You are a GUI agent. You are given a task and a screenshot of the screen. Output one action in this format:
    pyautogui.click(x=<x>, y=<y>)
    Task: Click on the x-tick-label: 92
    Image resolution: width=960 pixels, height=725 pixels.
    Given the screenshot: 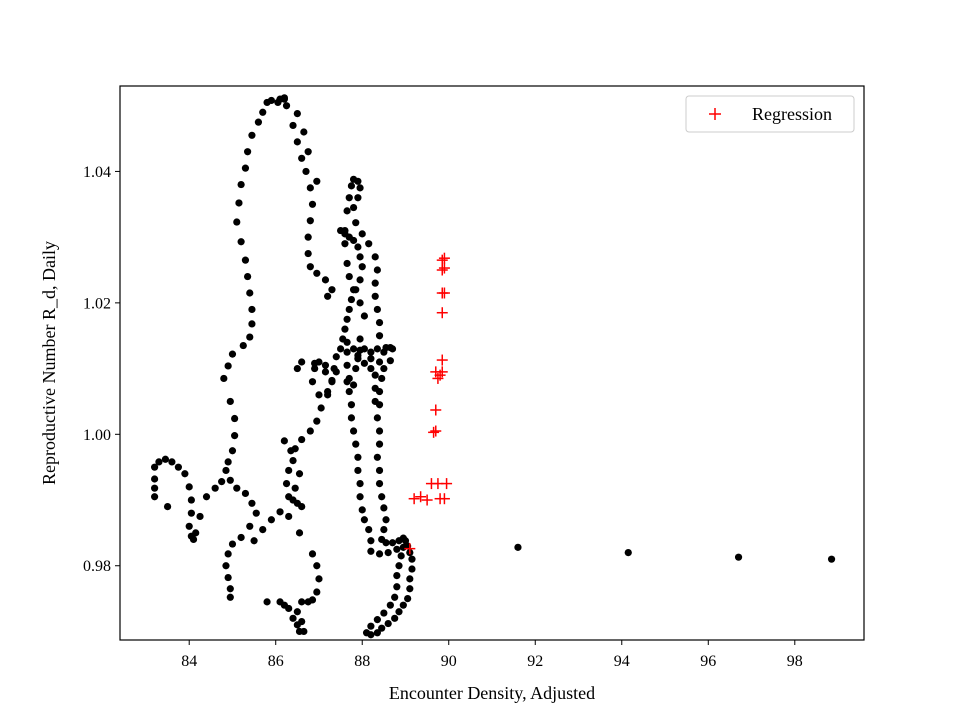 What is the action you would take?
    pyautogui.click(x=535, y=661)
    